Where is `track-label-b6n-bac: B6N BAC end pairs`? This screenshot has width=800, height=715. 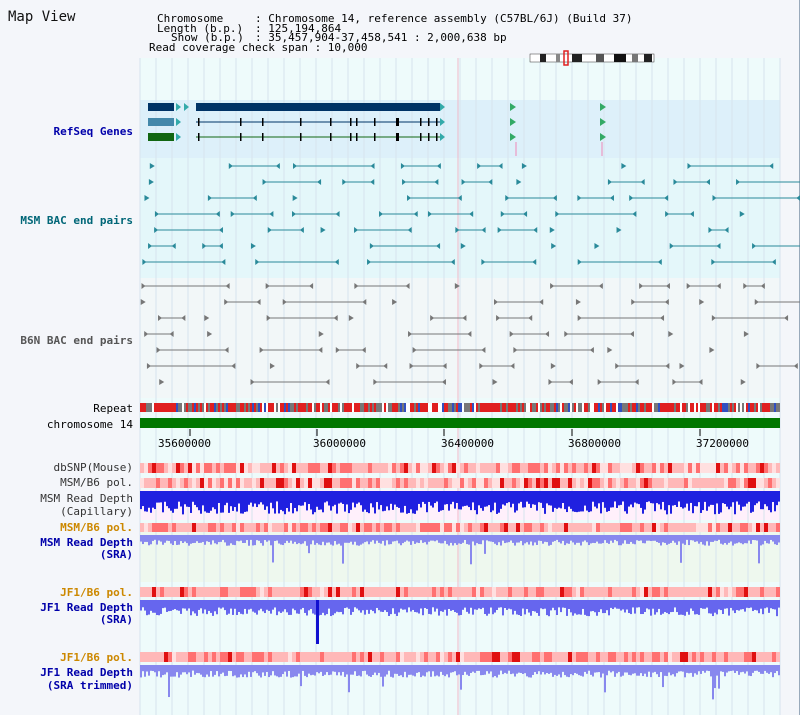 track-label-b6n-bac: B6N BAC end pairs is located at coordinates (76, 340).